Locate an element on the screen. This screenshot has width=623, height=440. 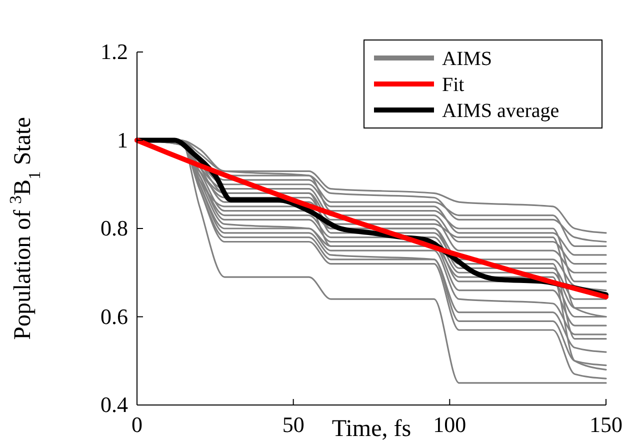
x-tick-label: 0 is located at coordinates (137, 424).